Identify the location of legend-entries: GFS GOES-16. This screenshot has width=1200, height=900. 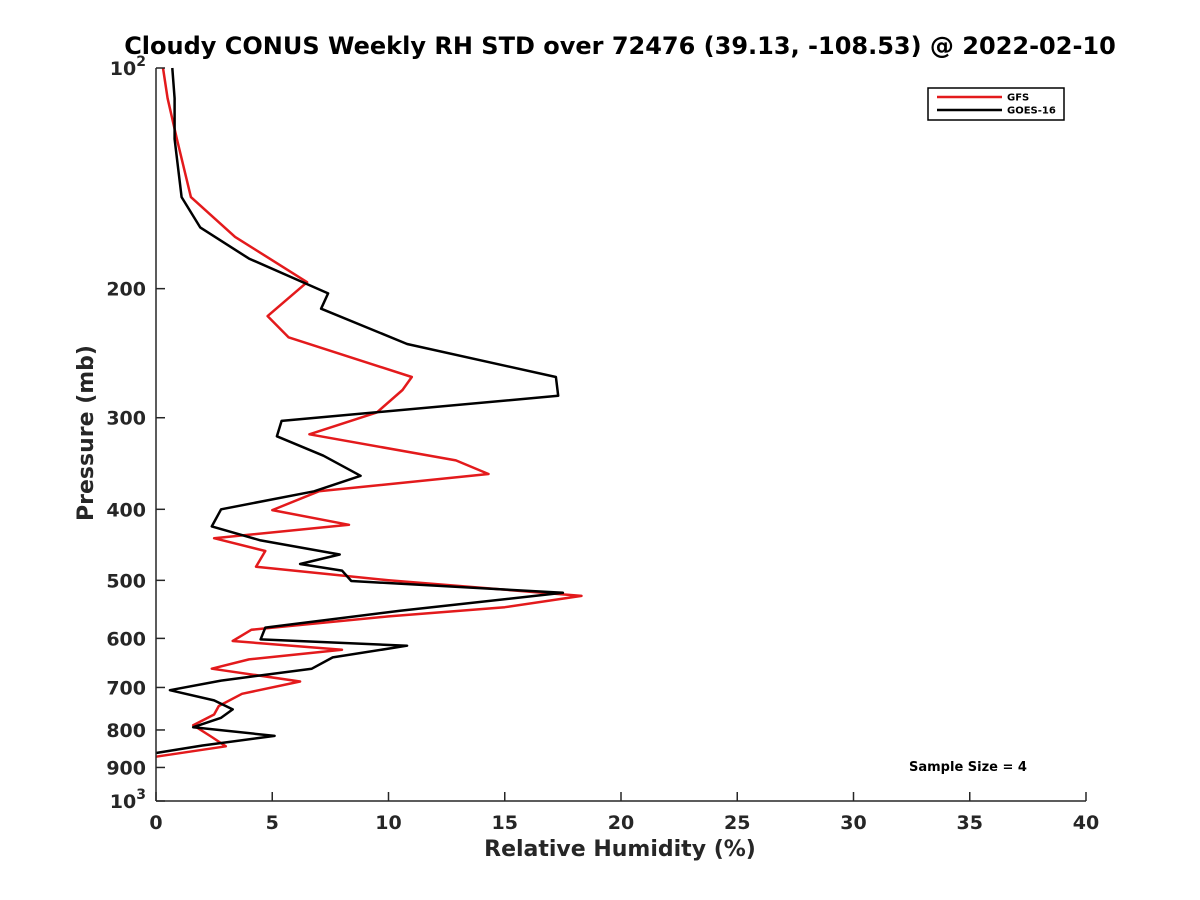
(996, 105).